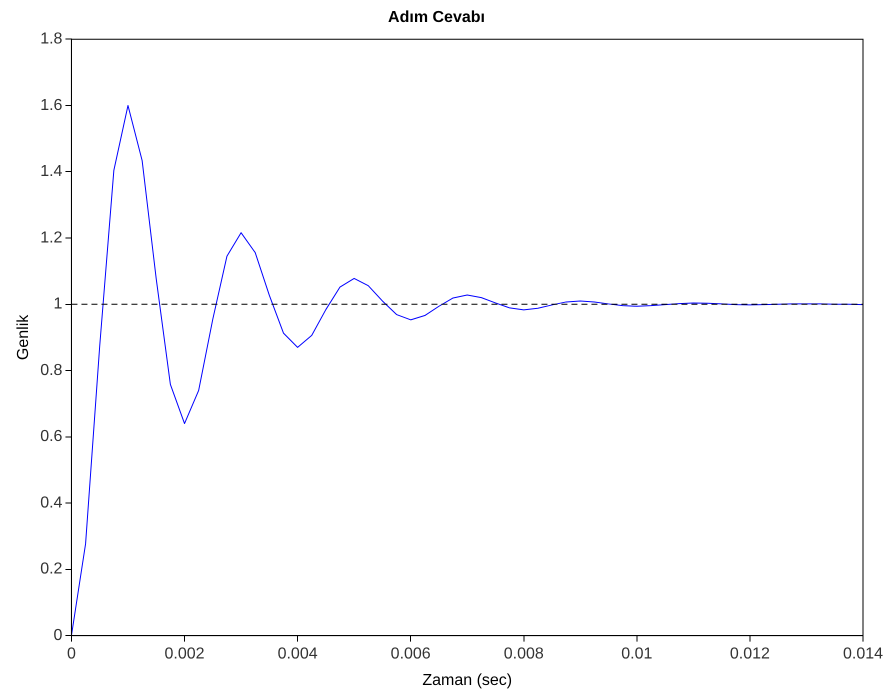  I want to click on y-tick-label: 1.4, so click(51, 171).